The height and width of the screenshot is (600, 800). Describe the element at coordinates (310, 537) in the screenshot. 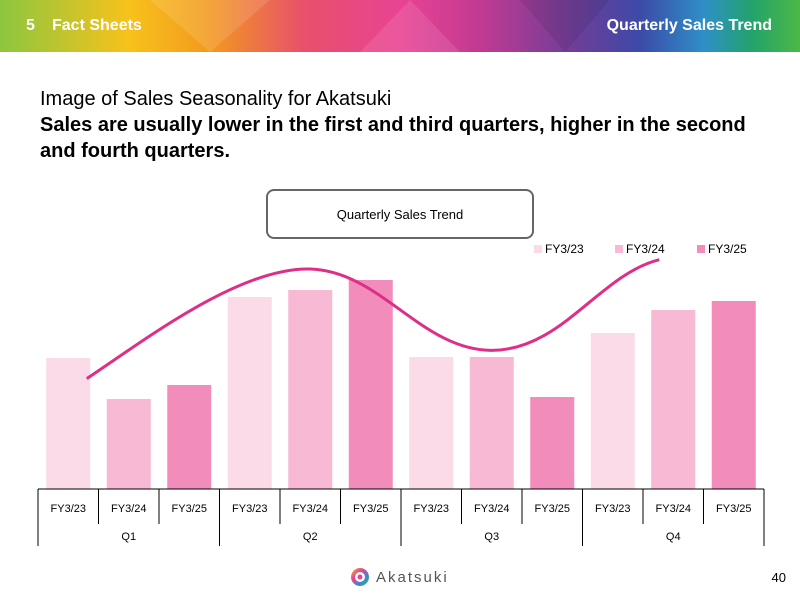

I see `group-label-q2: Q2` at that location.